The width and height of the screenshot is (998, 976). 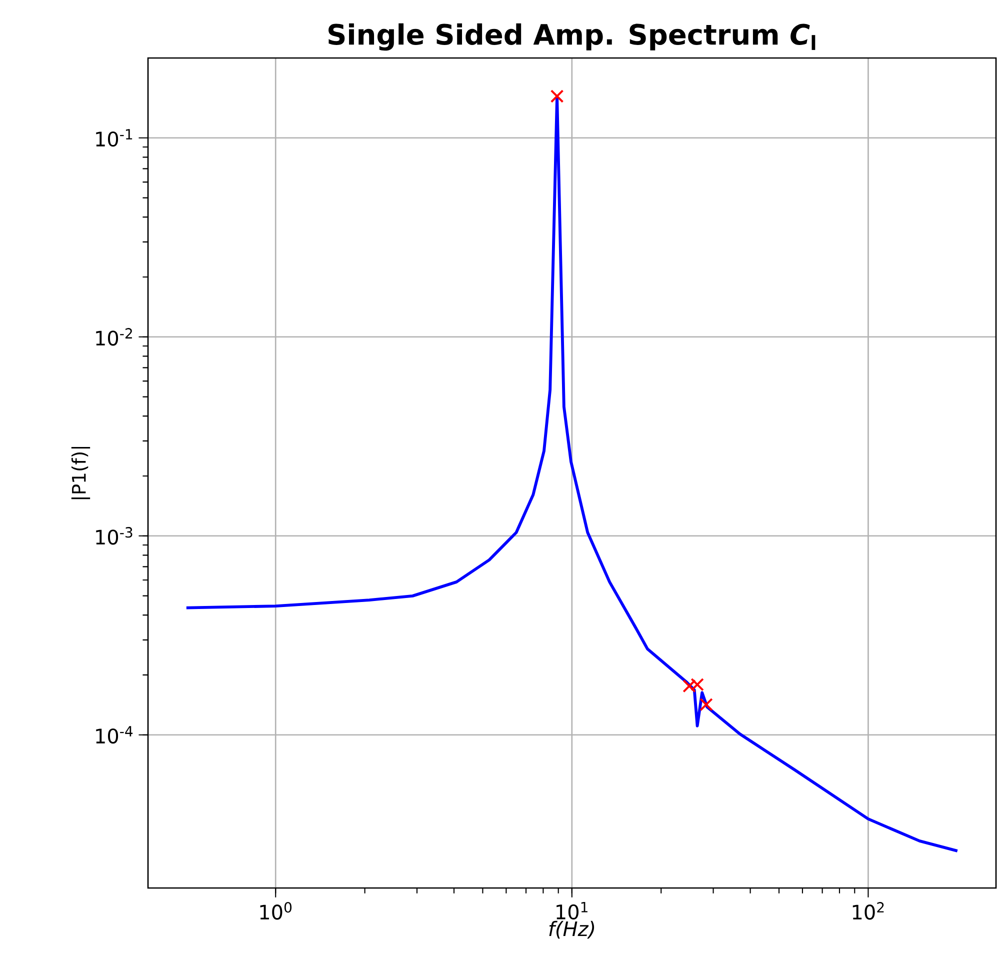 I want to click on x-tick-label: 10$^{2}$, so click(x=868, y=911).